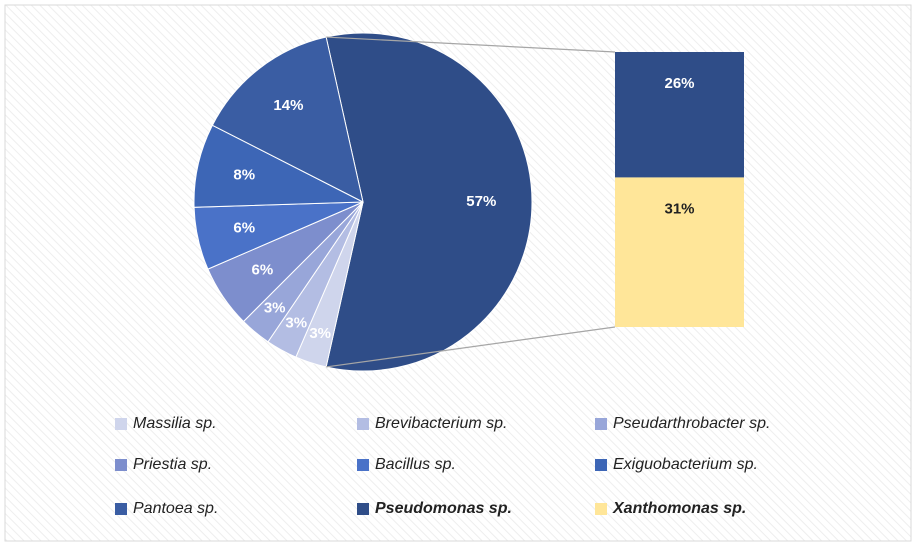 This screenshot has height=551, width=916. Describe the element at coordinates (175, 423) in the screenshot. I see `legend-label: Massilia sp.` at that location.